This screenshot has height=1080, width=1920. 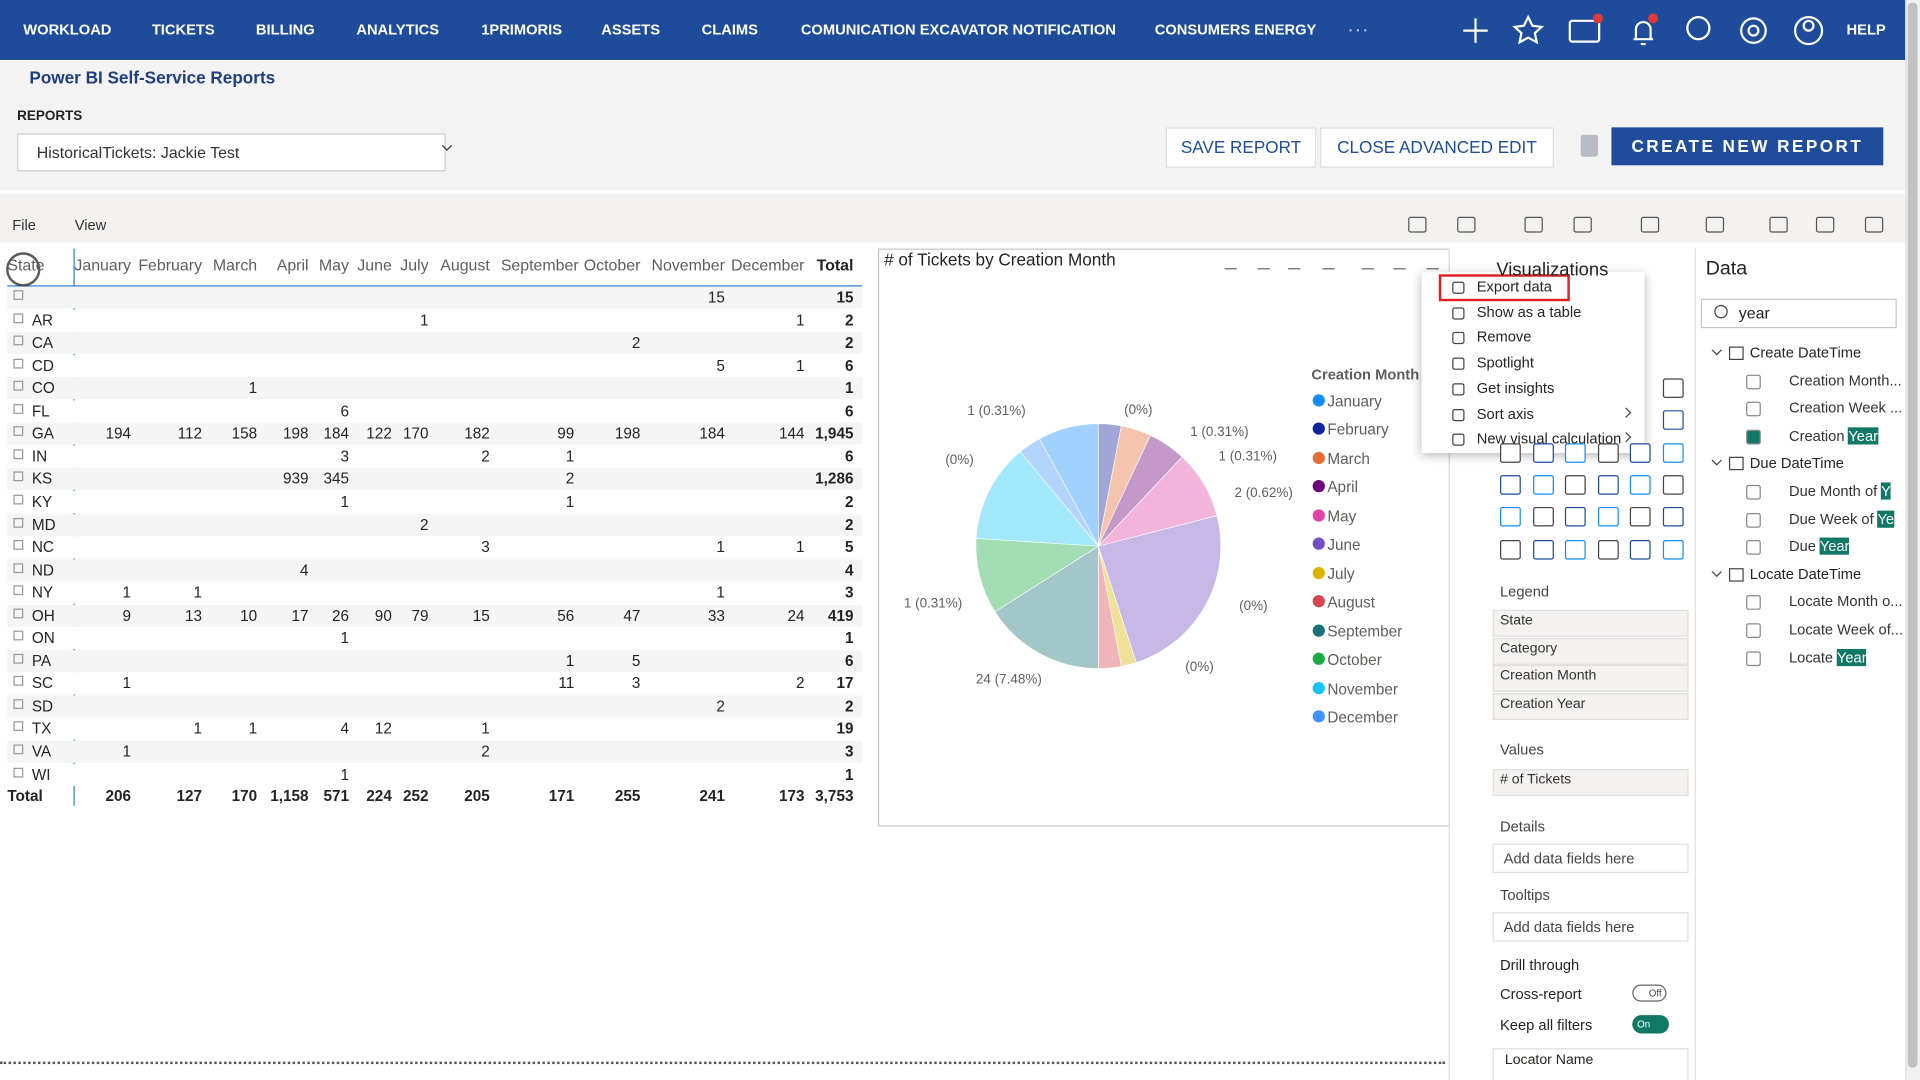 What do you see at coordinates (1354, 402) in the screenshot?
I see `legend-label: January` at bounding box center [1354, 402].